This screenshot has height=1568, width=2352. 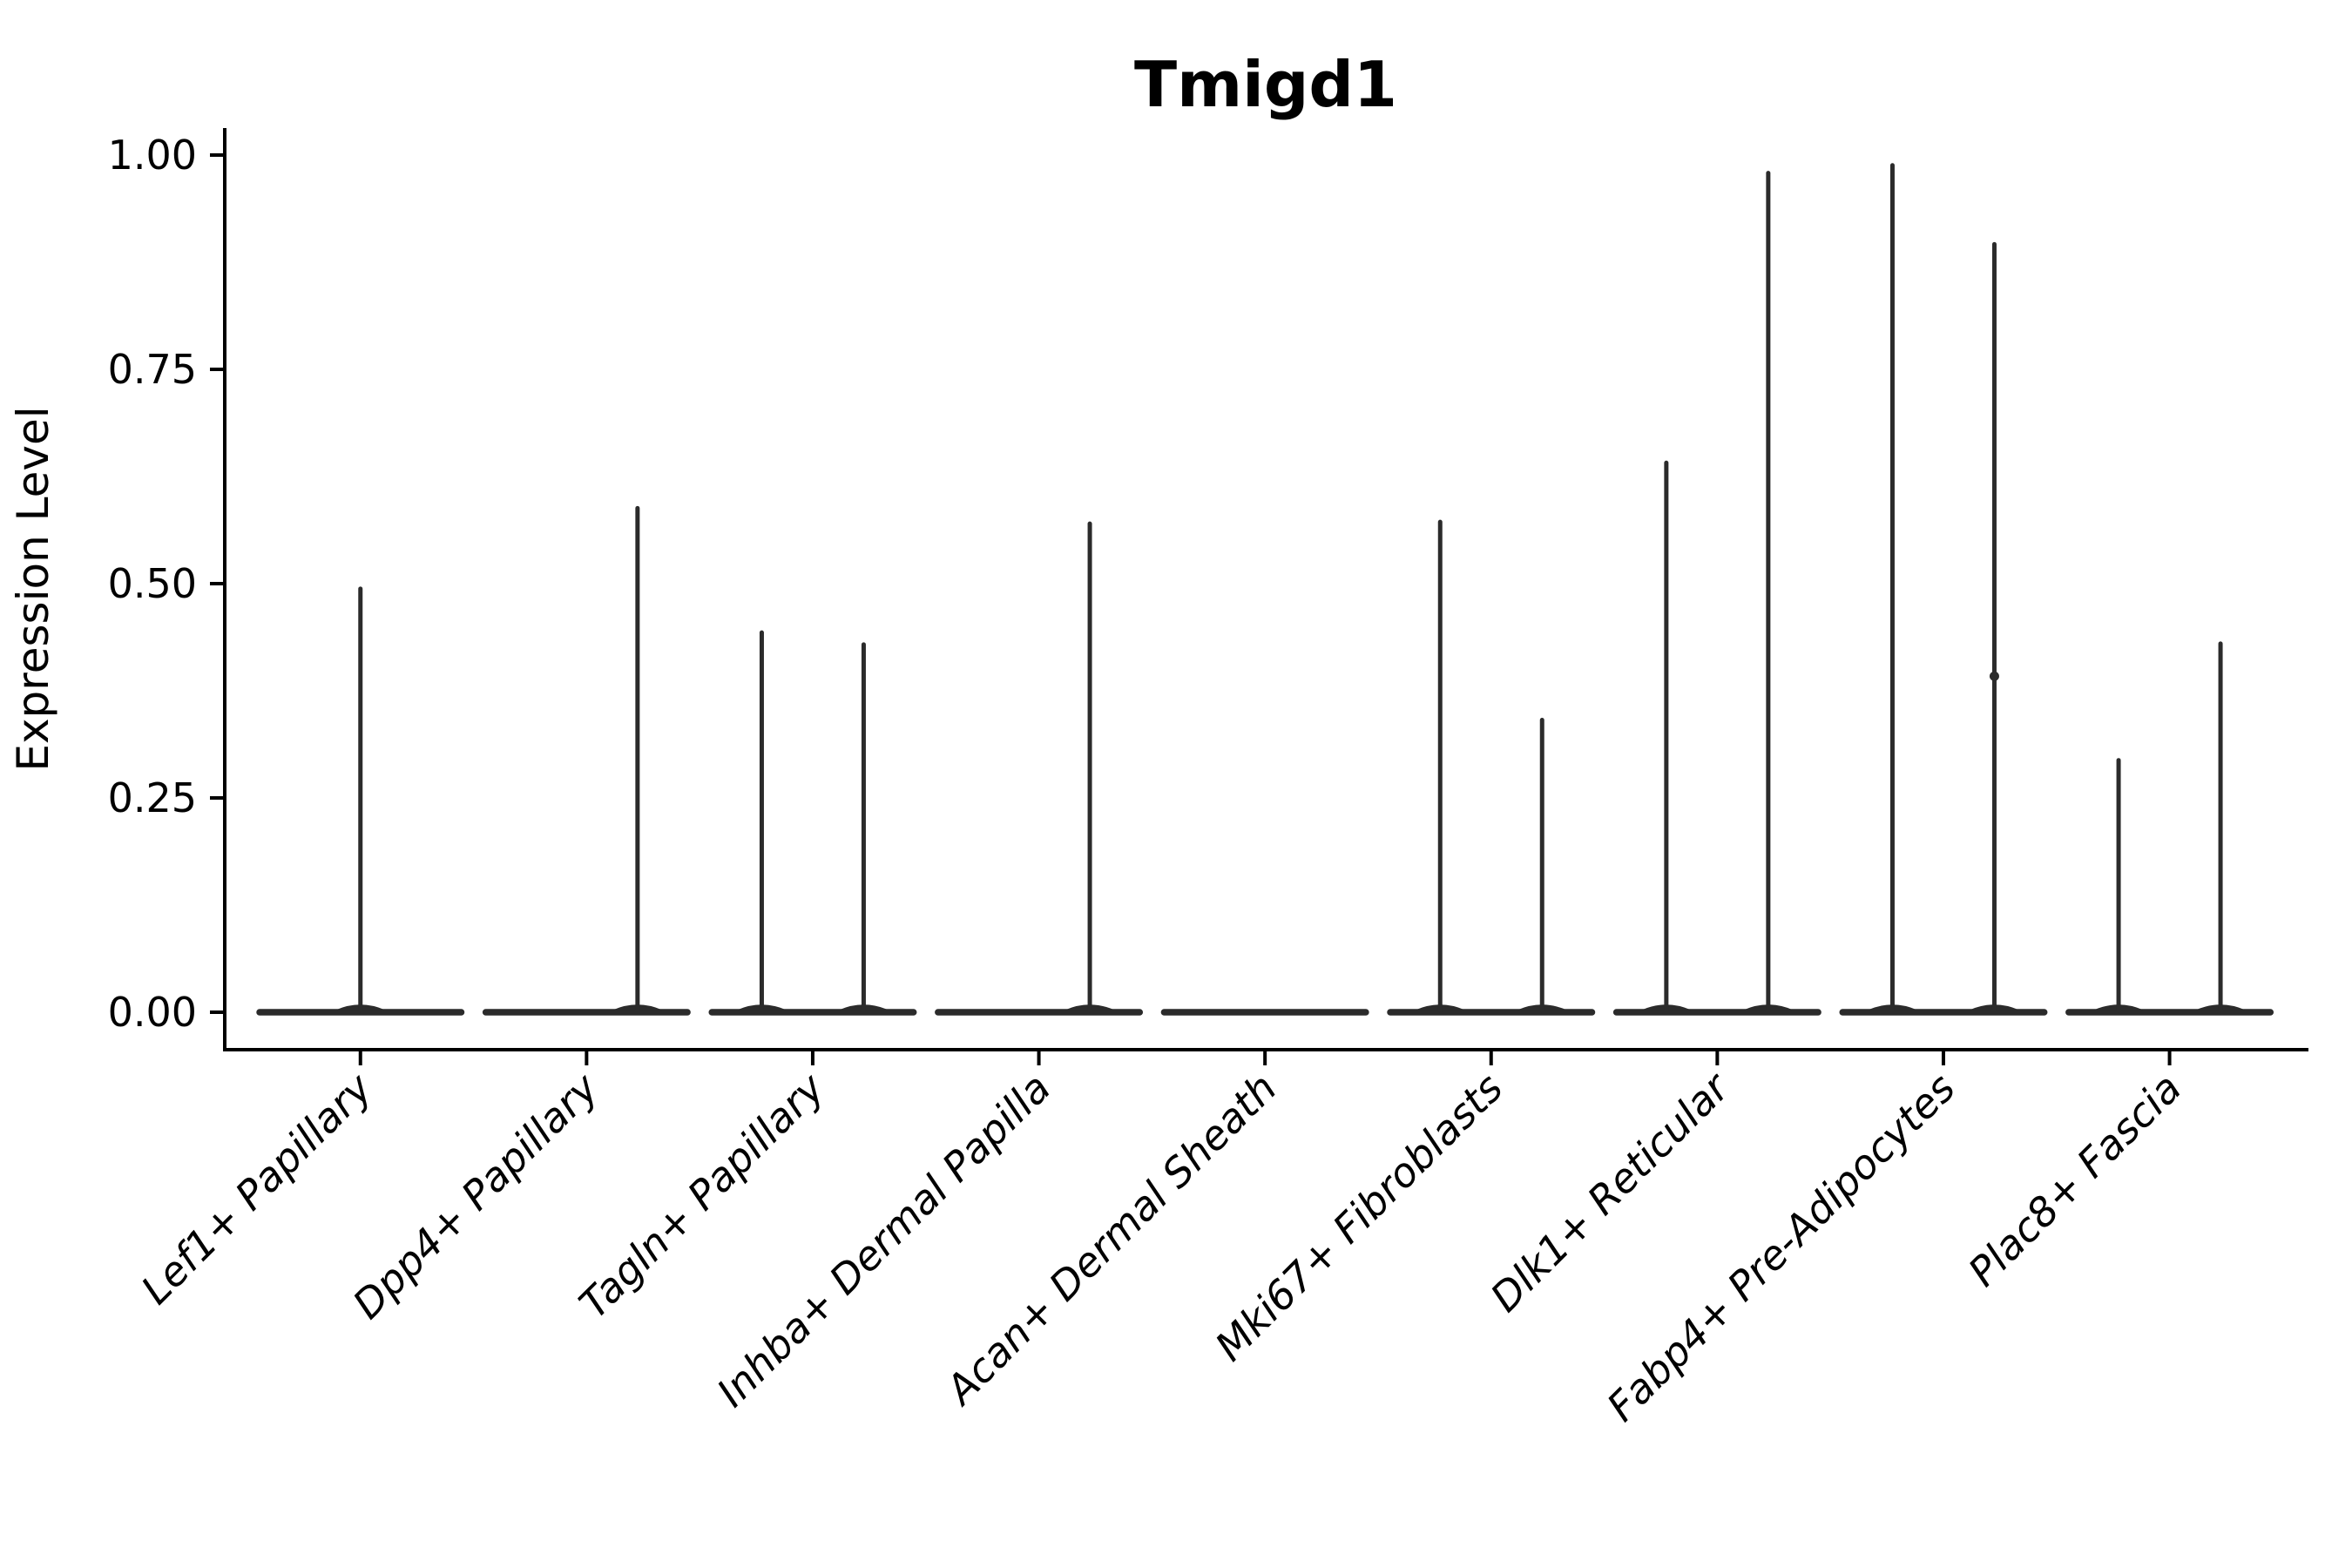 What do you see at coordinates (1610, 1191) in the screenshot?
I see `x-tick-label: Dlk1+ Reticular` at bounding box center [1610, 1191].